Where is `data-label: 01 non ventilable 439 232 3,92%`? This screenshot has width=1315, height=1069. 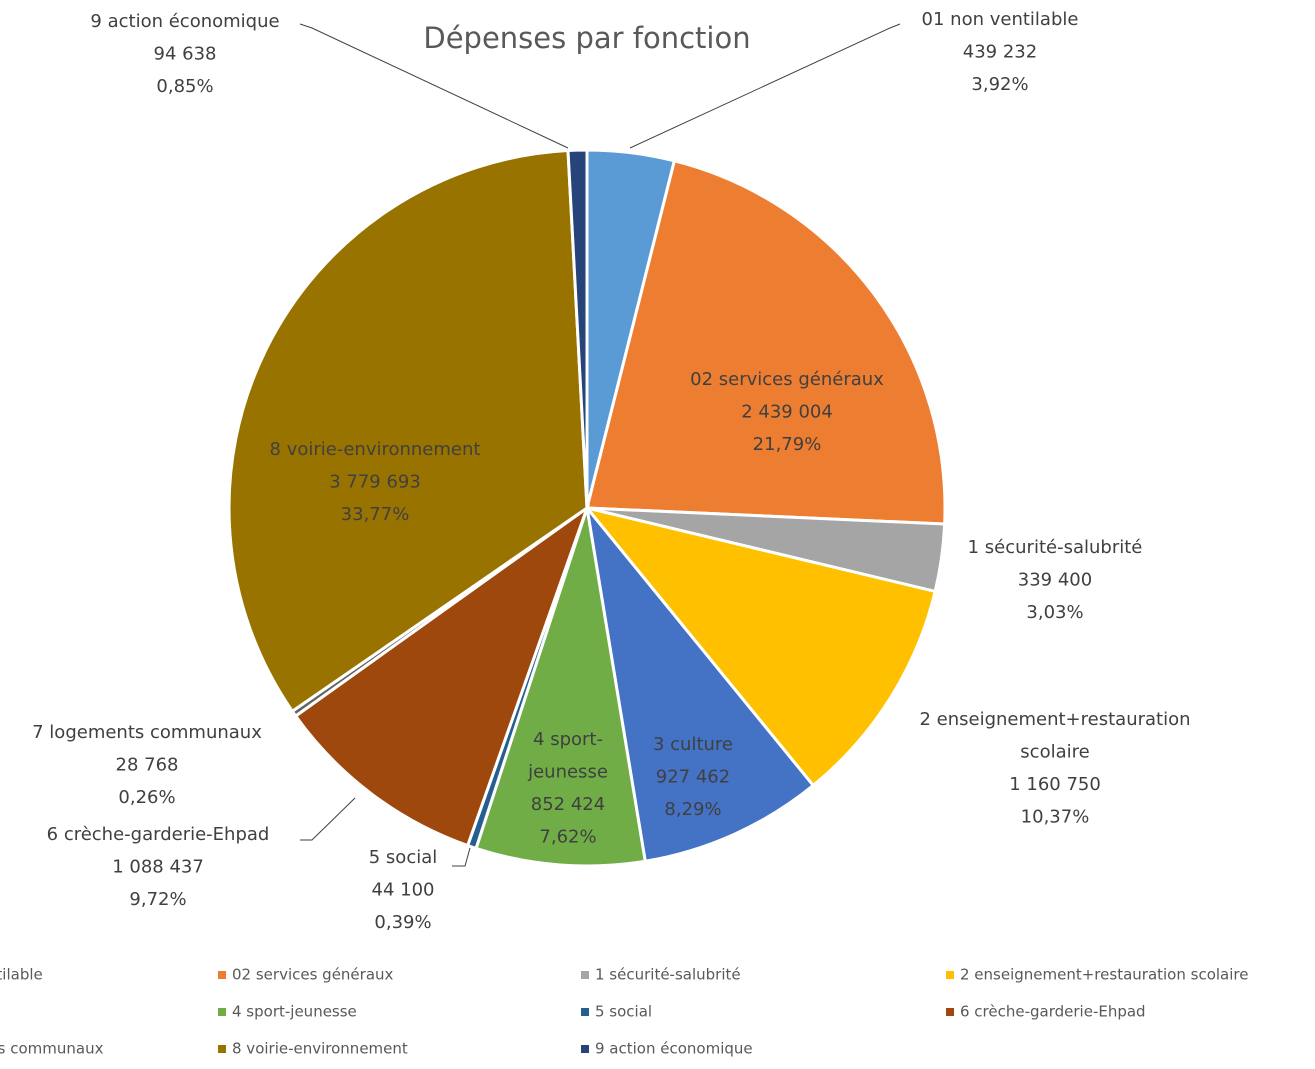 data-label: 01 non ventilable 439 232 3,92% is located at coordinates (1000, 52).